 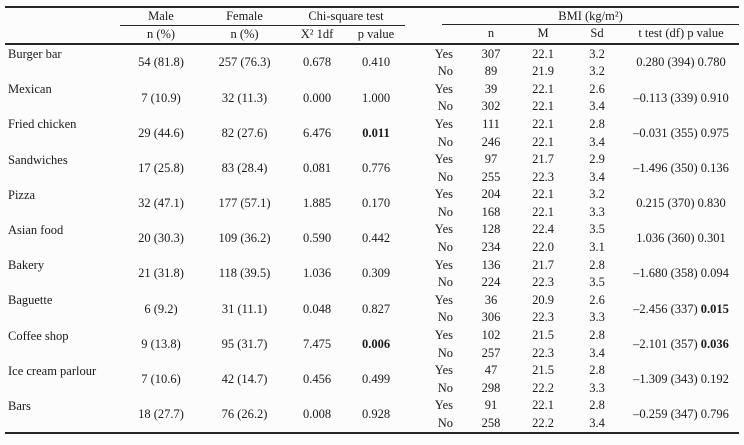 I want to click on bmi-n-cell: 224, so click(x=491, y=282).